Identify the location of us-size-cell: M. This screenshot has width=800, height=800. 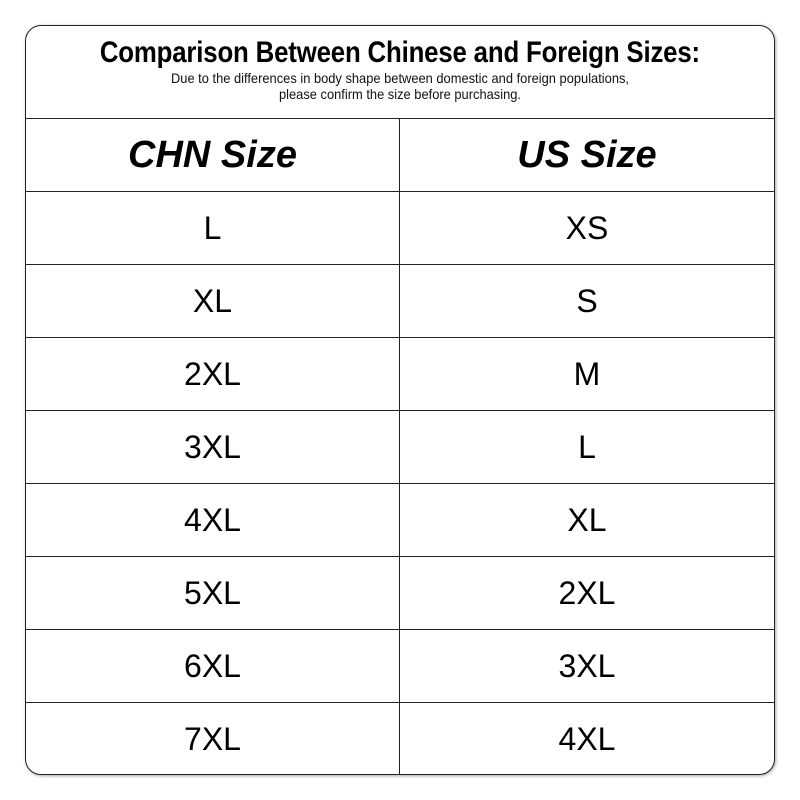
(587, 373).